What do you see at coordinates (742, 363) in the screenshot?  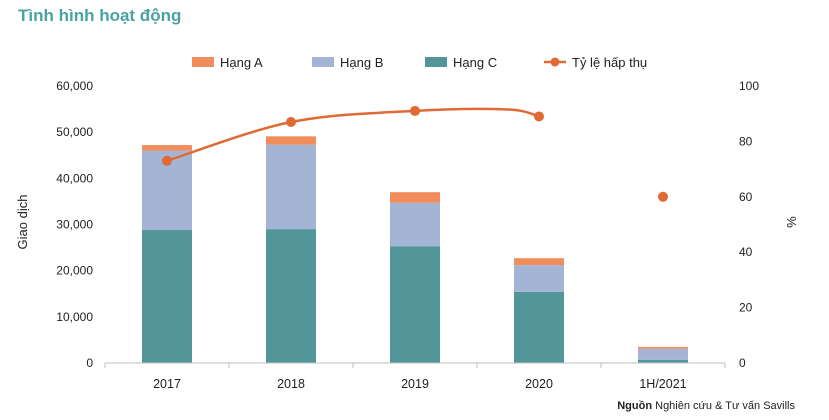 I see `y-right-tick-label: 0` at bounding box center [742, 363].